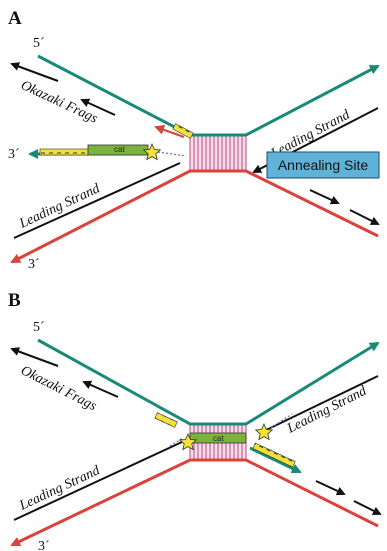 The width and height of the screenshot is (387, 551). I want to click on annealing-site-label: Annealing Site, so click(323, 165).